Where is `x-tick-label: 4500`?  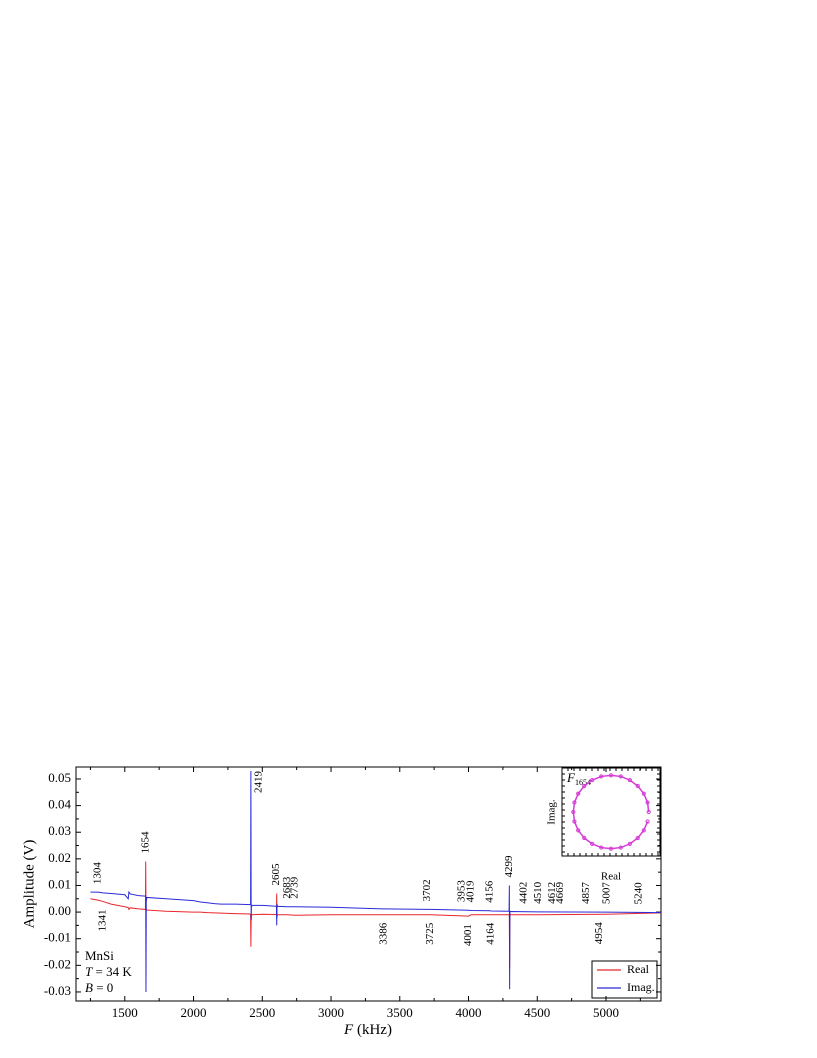
x-tick-label: 4500 is located at coordinates (537, 1012).